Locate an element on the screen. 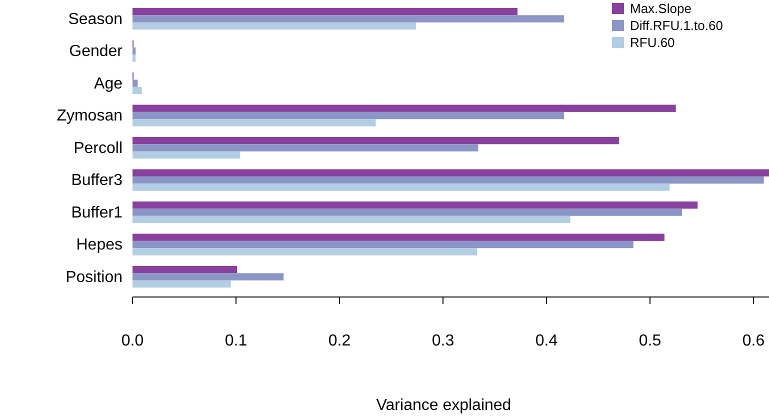 This screenshot has width=769, height=416. x-tick-label: 0.2 is located at coordinates (339, 341).